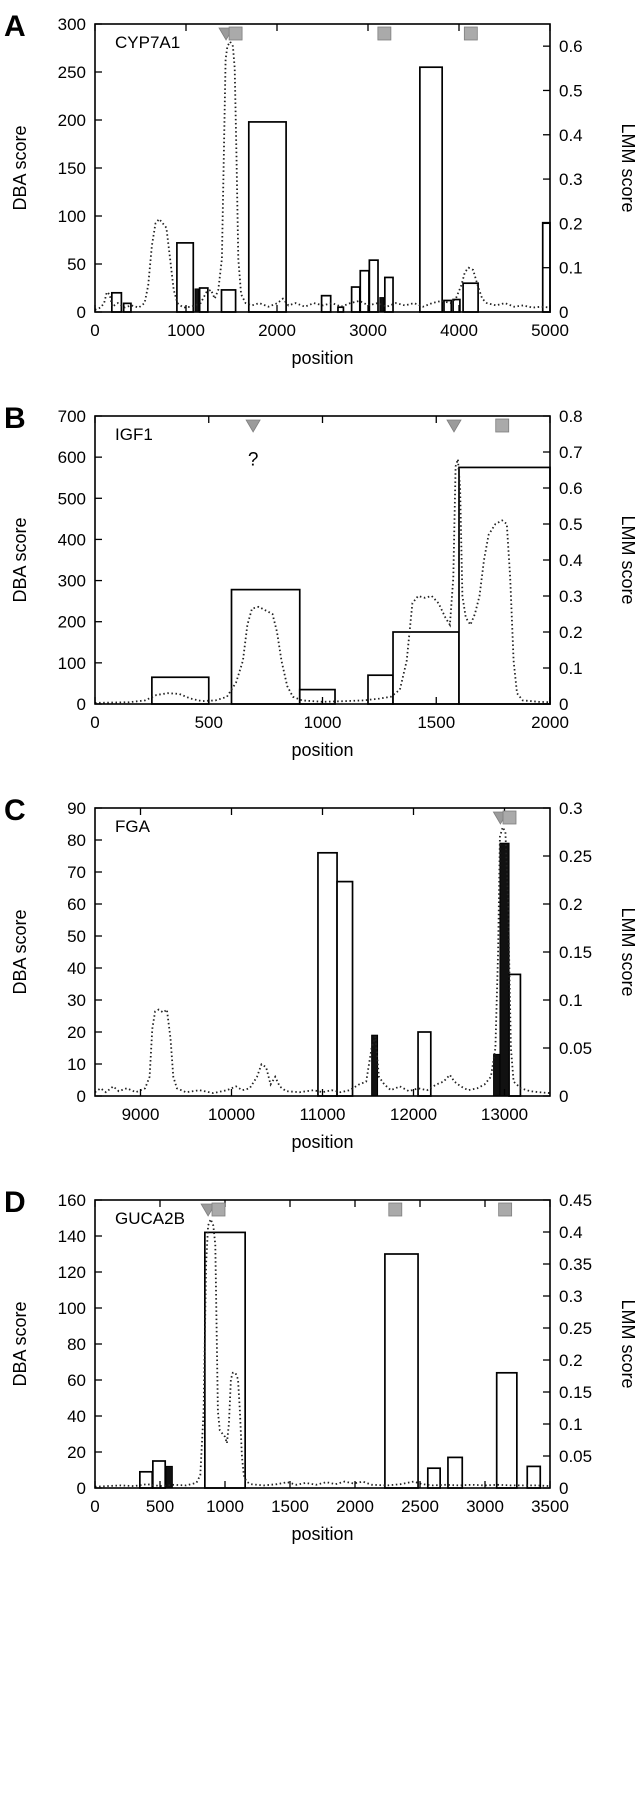 Image resolution: width=643 pixels, height=1800 pixels. I want to click on right-tick-label: 0.35, so click(575, 1264).